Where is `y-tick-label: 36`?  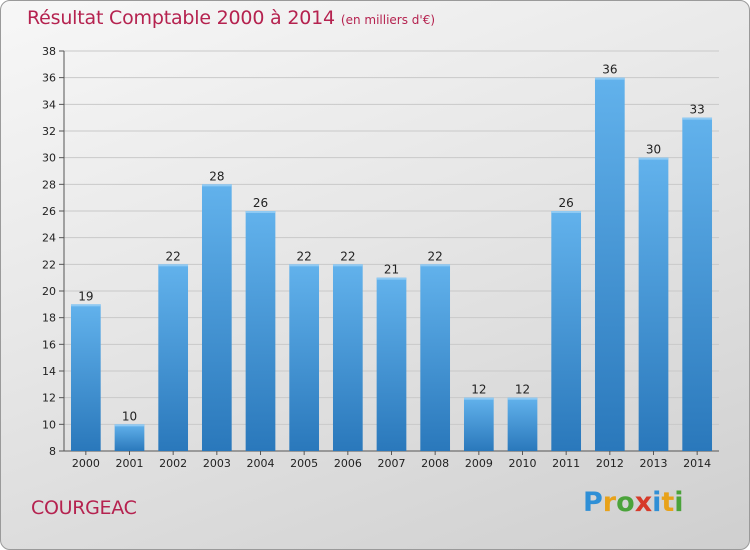 y-tick-label: 36 is located at coordinates (49, 78).